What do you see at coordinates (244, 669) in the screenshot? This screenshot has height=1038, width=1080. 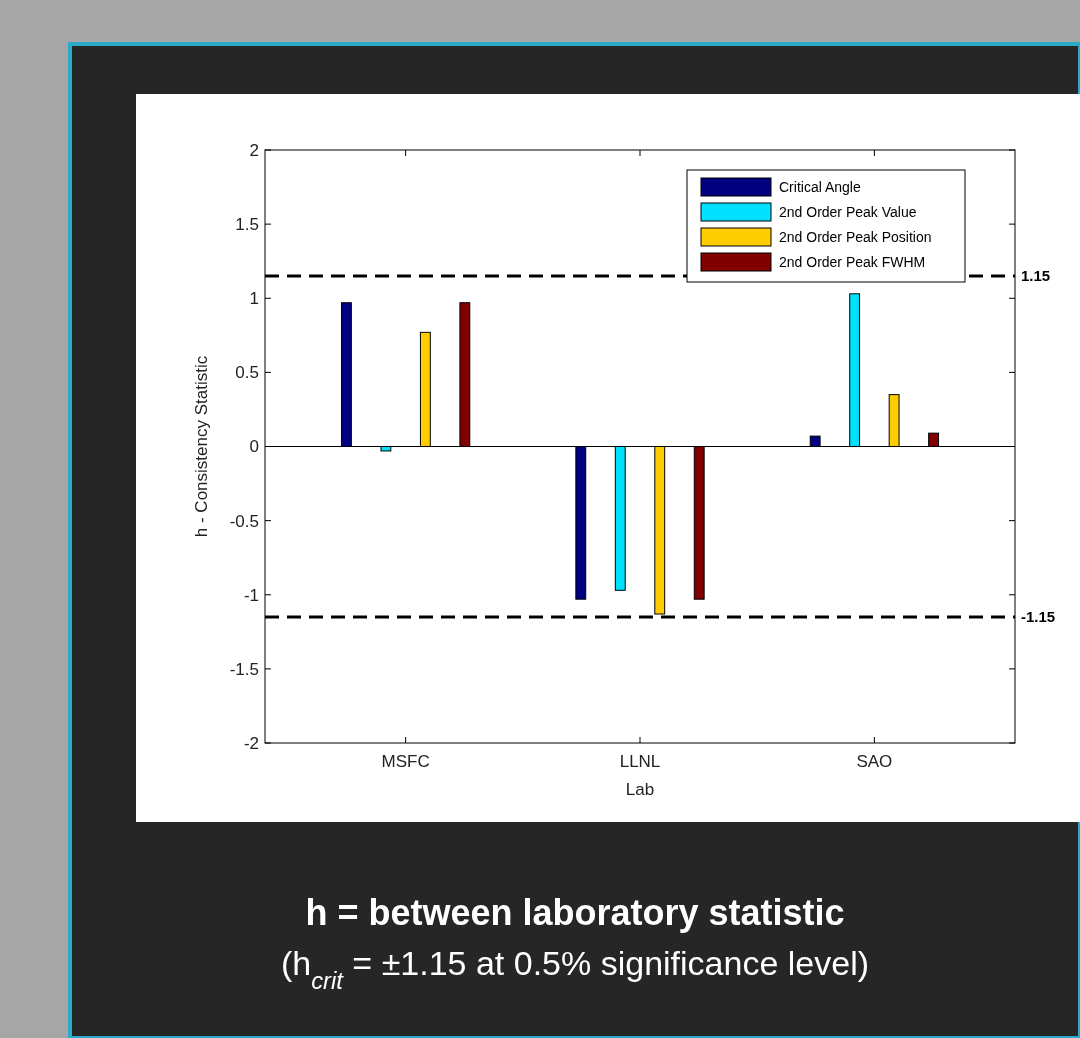 I see `y-tick-label: -1.5` at bounding box center [244, 669].